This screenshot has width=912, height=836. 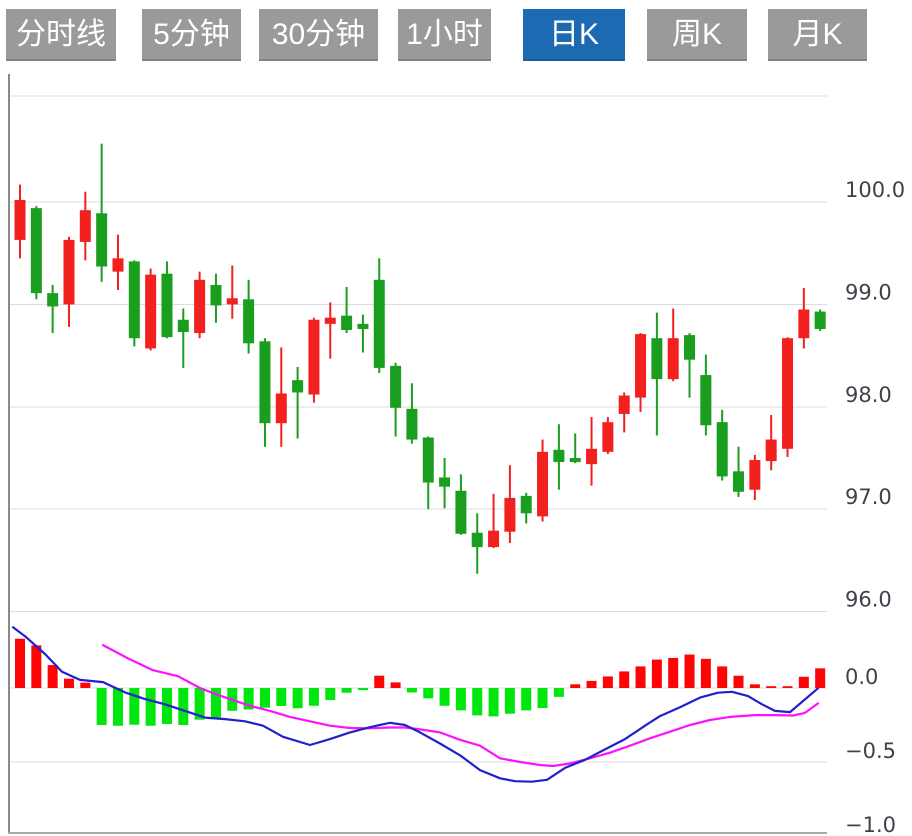 I want to click on tab-label: 月K, so click(x=817, y=34).